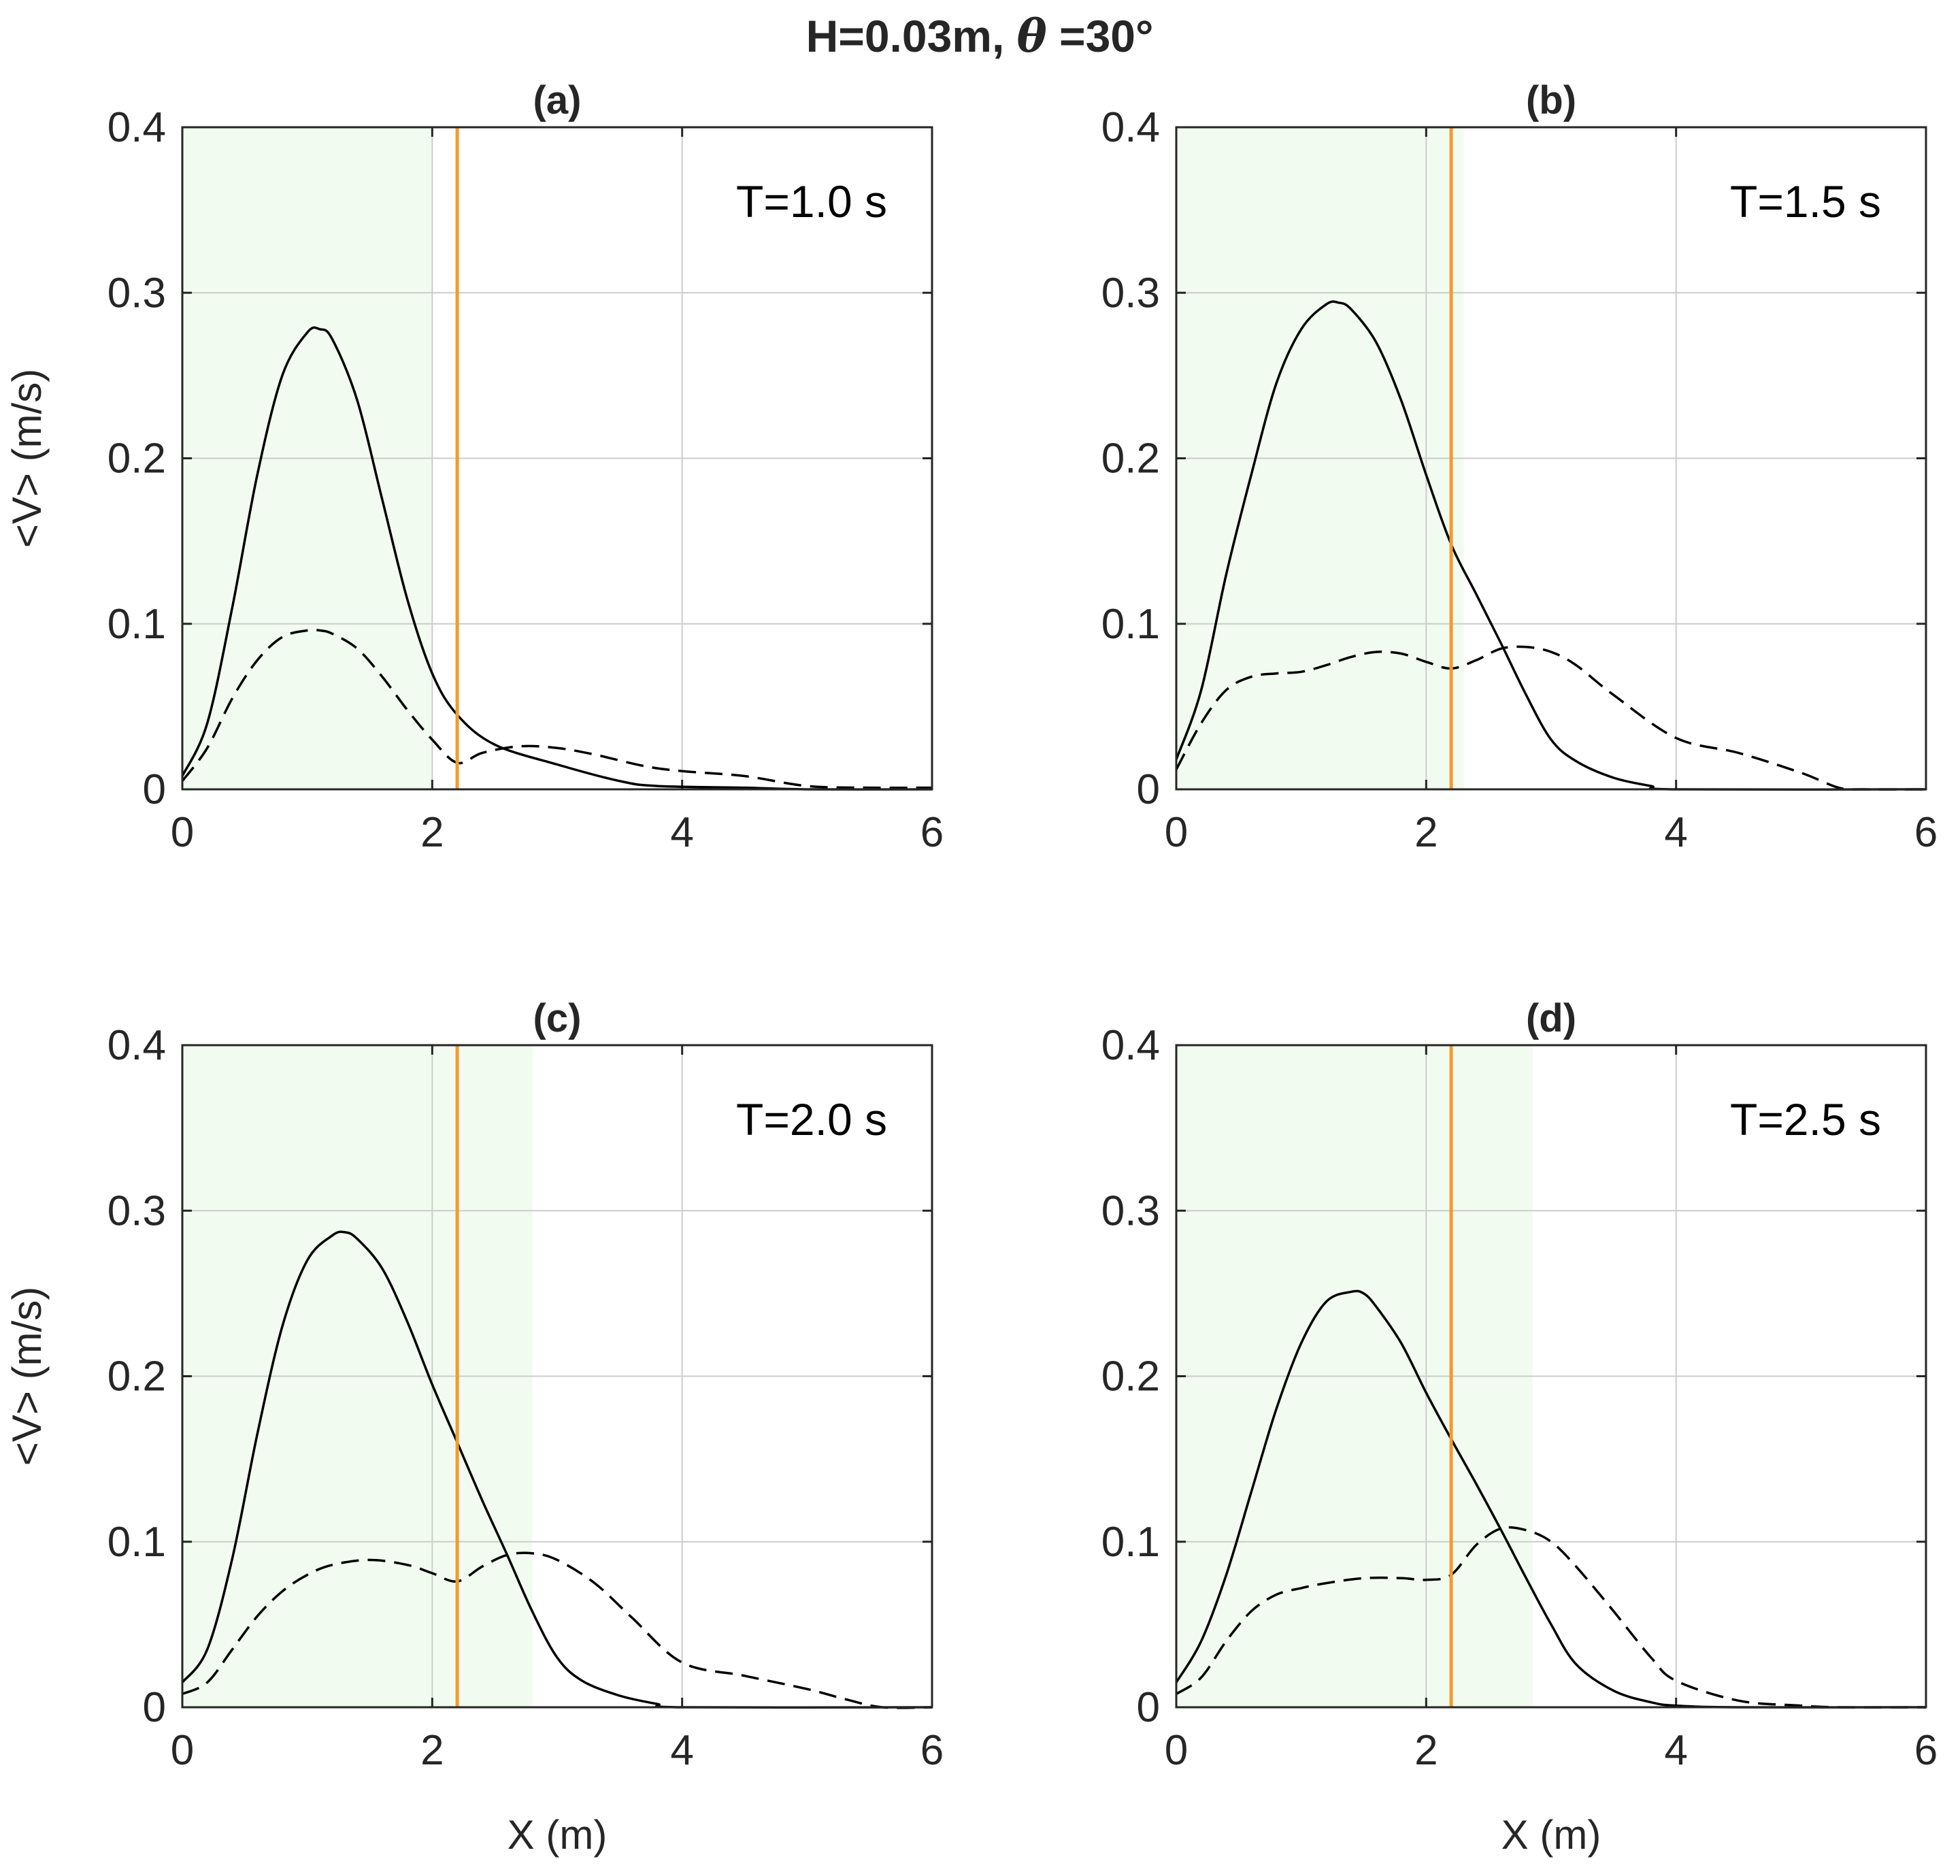 The image size is (1960, 1876). I want to click on ytick-label-d-1: 0.1, so click(1130, 1543).